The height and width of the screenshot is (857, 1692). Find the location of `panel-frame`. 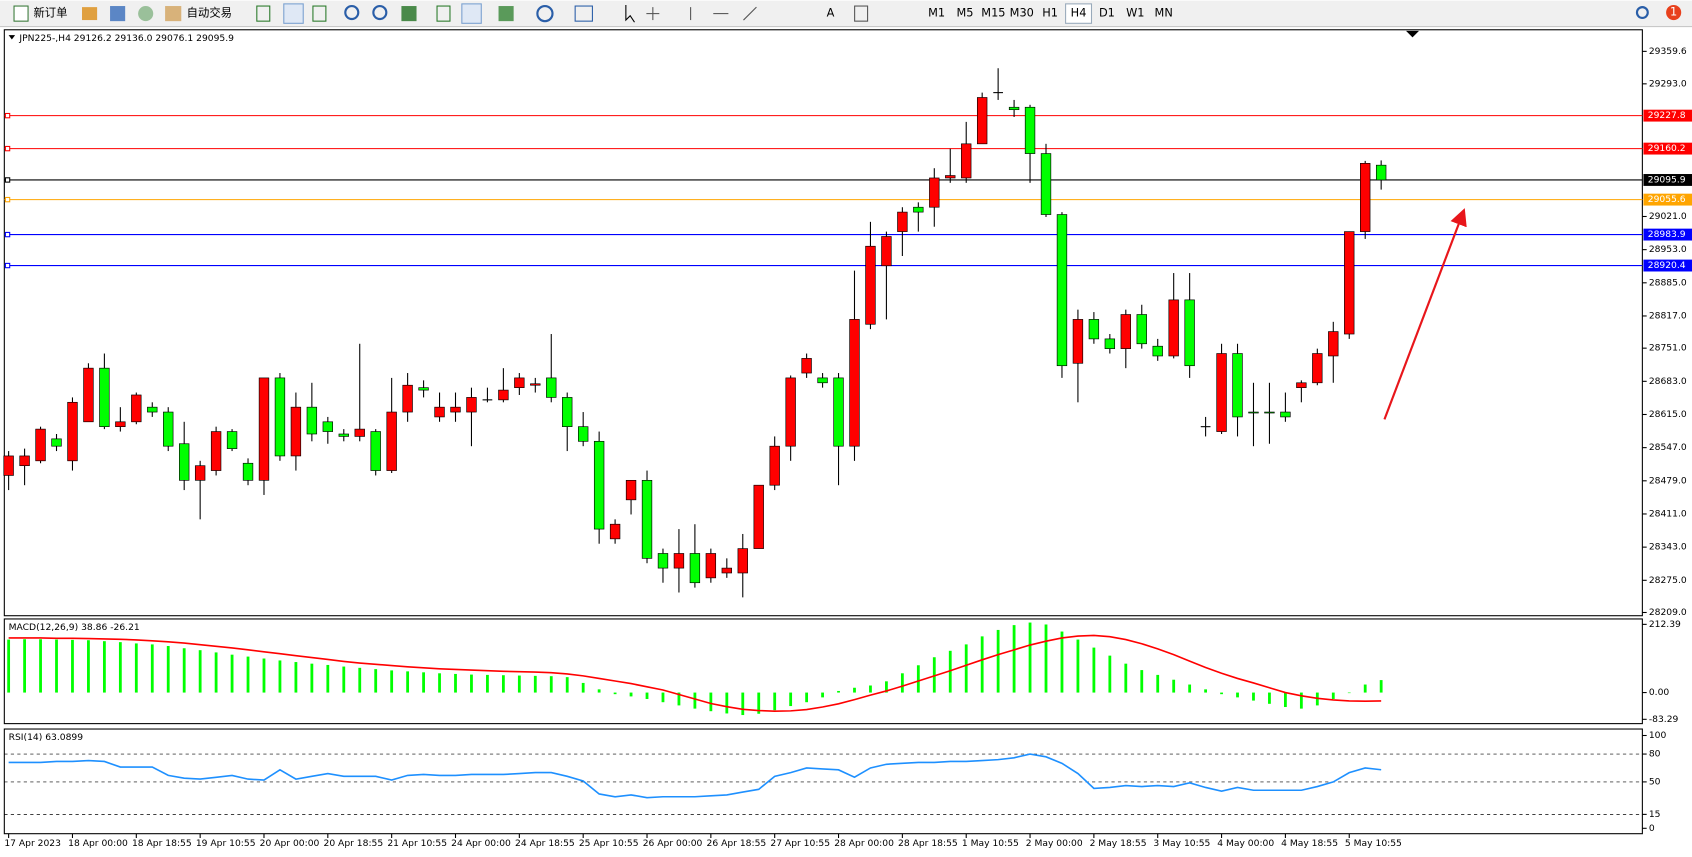

panel-frame is located at coordinates (823, 671).